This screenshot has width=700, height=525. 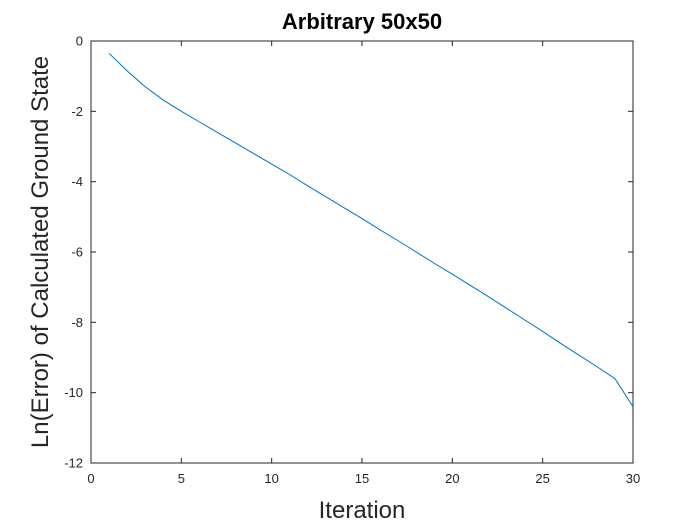 I want to click on x-tick-label: 10, so click(x=271, y=478).